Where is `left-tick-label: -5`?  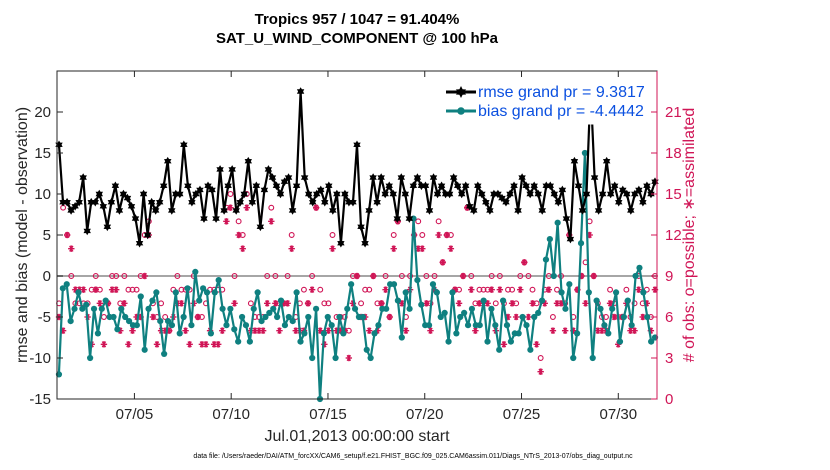
left-tick-label: -5 is located at coordinates (44, 317).